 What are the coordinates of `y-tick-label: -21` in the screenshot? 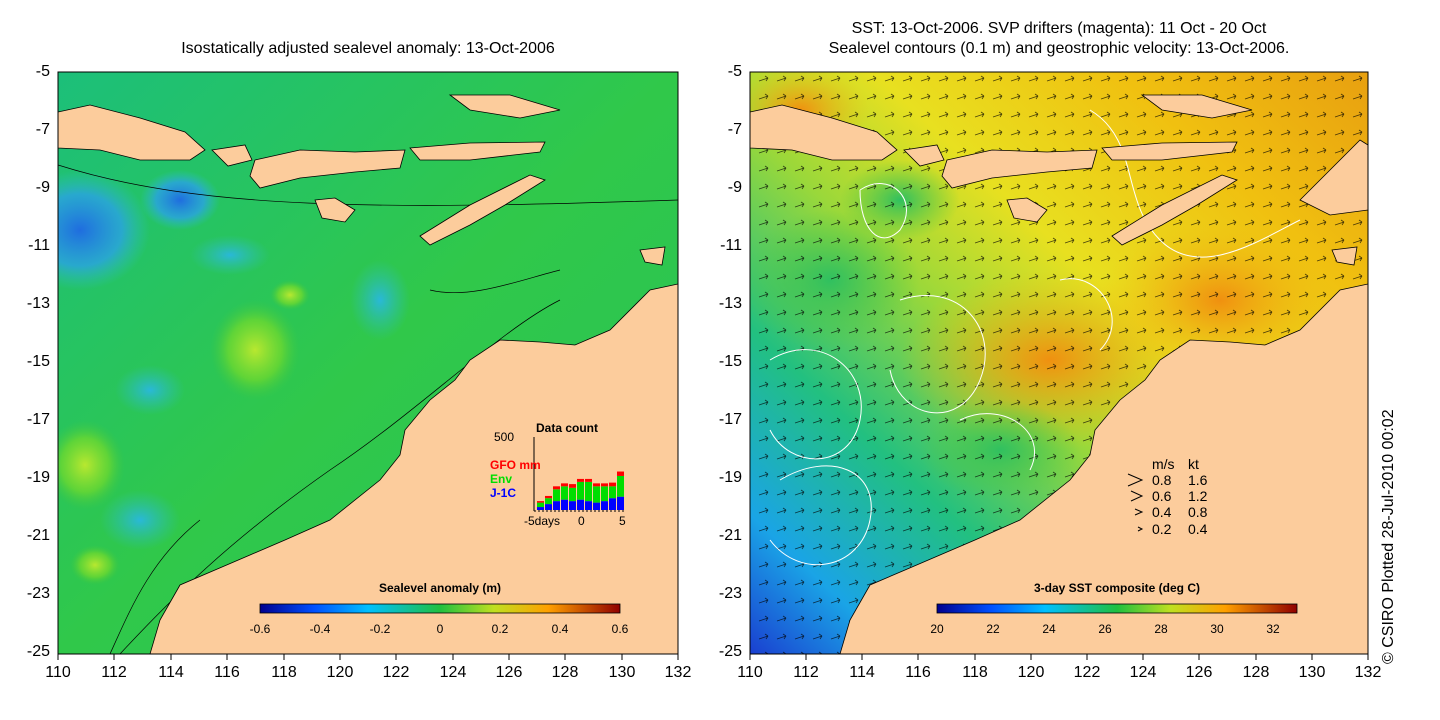 It's located at (38, 535).